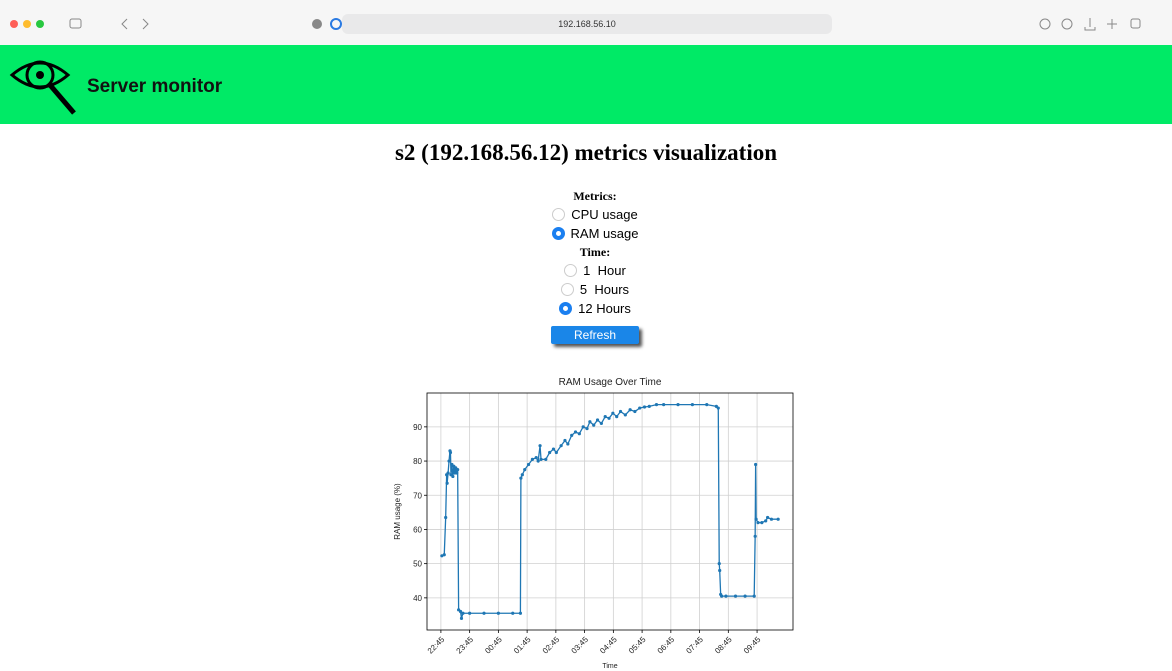 This screenshot has height=671, width=1172. Describe the element at coordinates (587, 24) in the screenshot. I see `url-bar: 192.168.56.10` at that location.